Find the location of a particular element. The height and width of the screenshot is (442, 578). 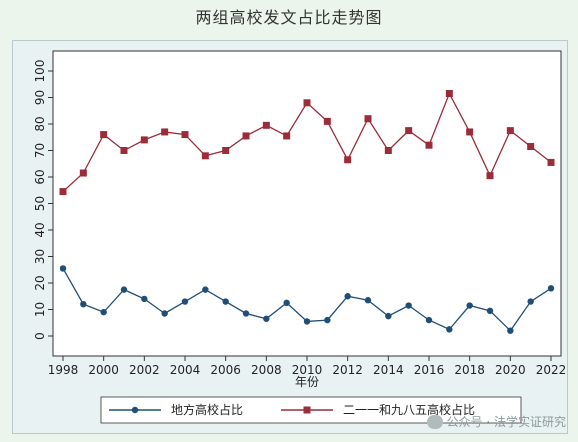

x-tick-label: 2008 is located at coordinates (266, 370).